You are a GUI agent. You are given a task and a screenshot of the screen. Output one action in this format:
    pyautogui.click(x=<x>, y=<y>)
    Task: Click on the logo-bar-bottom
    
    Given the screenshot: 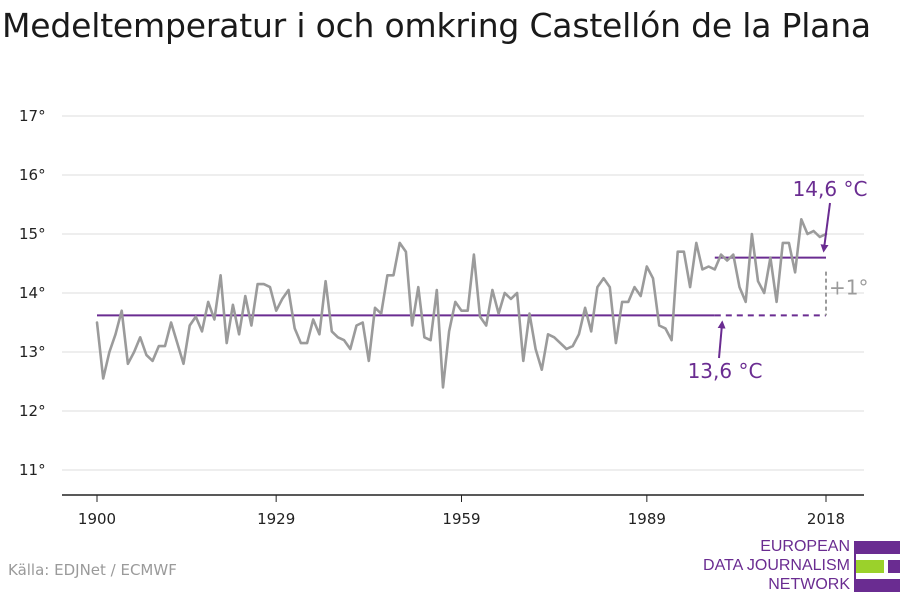 What is the action you would take?
    pyautogui.click(x=878, y=585)
    